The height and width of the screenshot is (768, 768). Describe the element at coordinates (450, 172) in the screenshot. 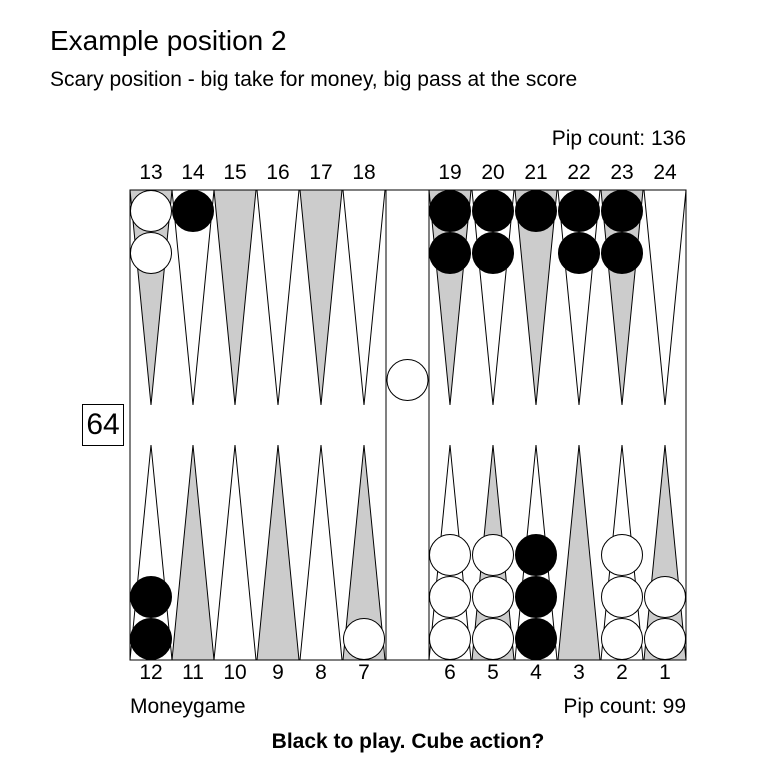

I see `point-label-19: 19` at that location.